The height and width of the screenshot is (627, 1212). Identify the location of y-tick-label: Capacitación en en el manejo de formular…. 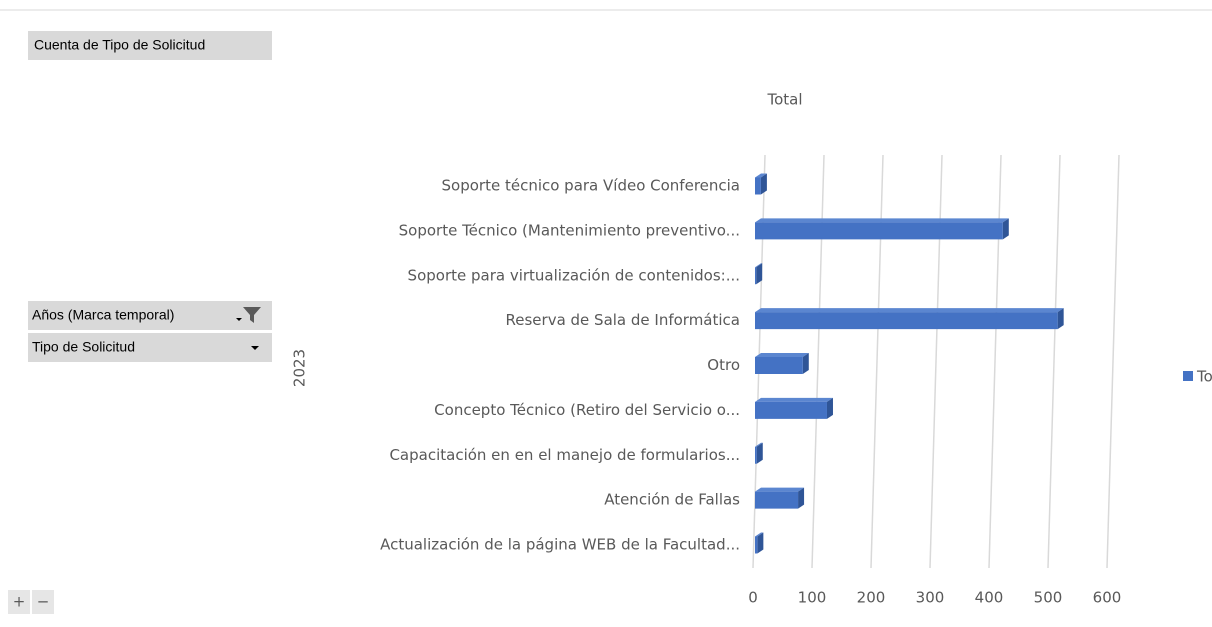
(564, 455).